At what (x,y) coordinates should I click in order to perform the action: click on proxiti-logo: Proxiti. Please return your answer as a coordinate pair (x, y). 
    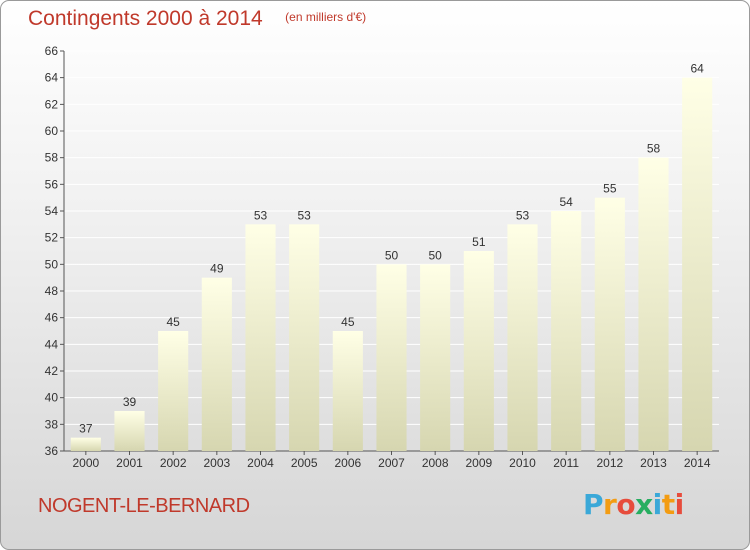
    Looking at the image, I should click on (633, 504).